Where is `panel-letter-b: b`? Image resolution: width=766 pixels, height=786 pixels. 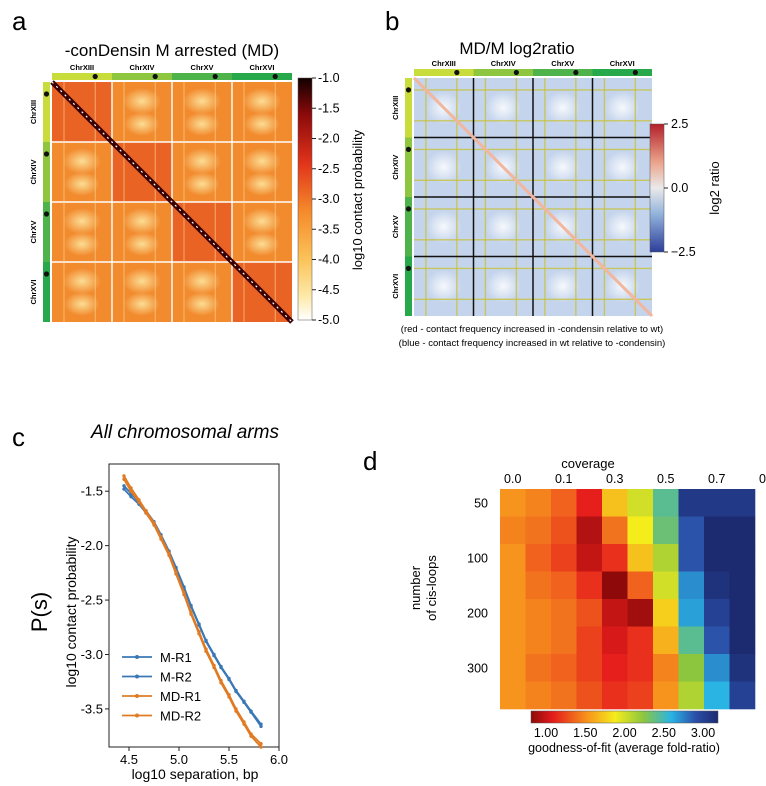 panel-letter-b: b is located at coordinates (392, 21).